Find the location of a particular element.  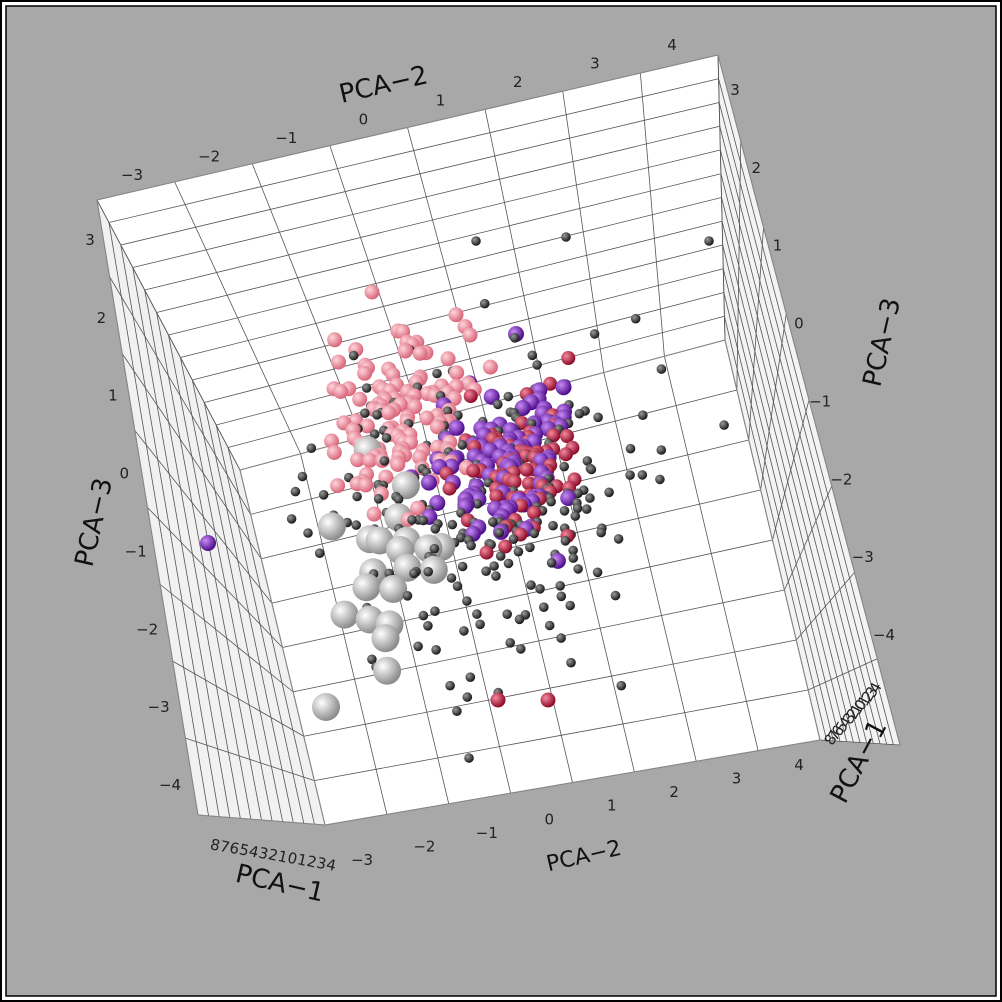

tick-label-pca3-right: 1 is located at coordinates (778, 246).